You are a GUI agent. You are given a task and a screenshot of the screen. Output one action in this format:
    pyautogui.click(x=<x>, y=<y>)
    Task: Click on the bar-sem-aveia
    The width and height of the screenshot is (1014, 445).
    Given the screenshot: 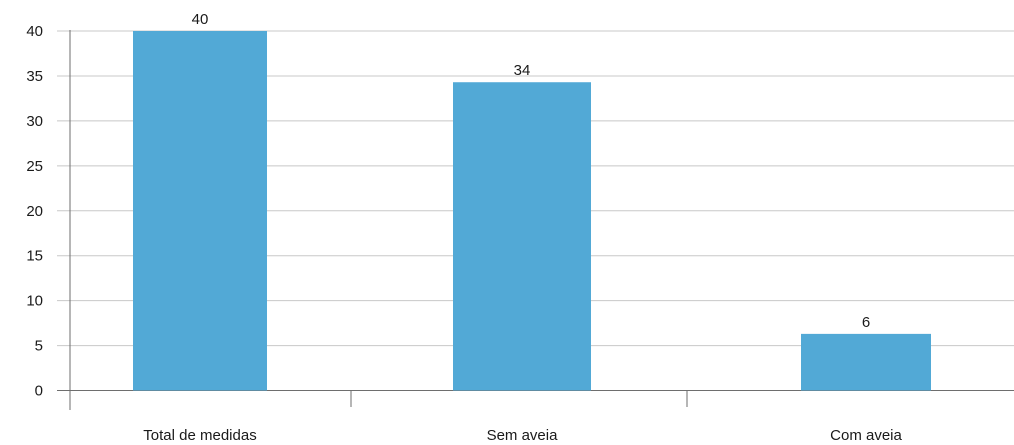 What is the action you would take?
    pyautogui.click(x=522, y=236)
    